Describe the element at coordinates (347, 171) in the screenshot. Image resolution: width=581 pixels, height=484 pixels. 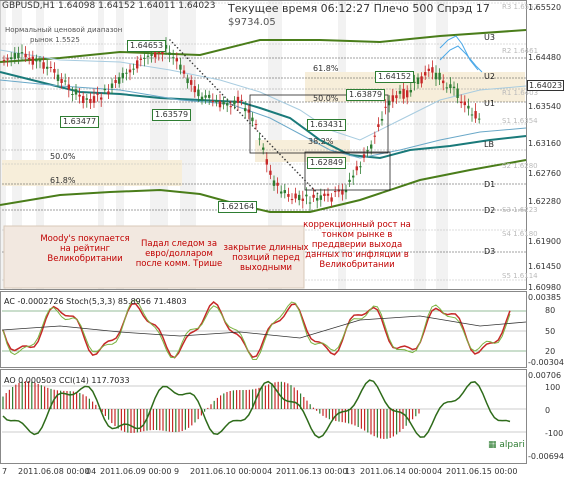
I see `range-box` at that location.